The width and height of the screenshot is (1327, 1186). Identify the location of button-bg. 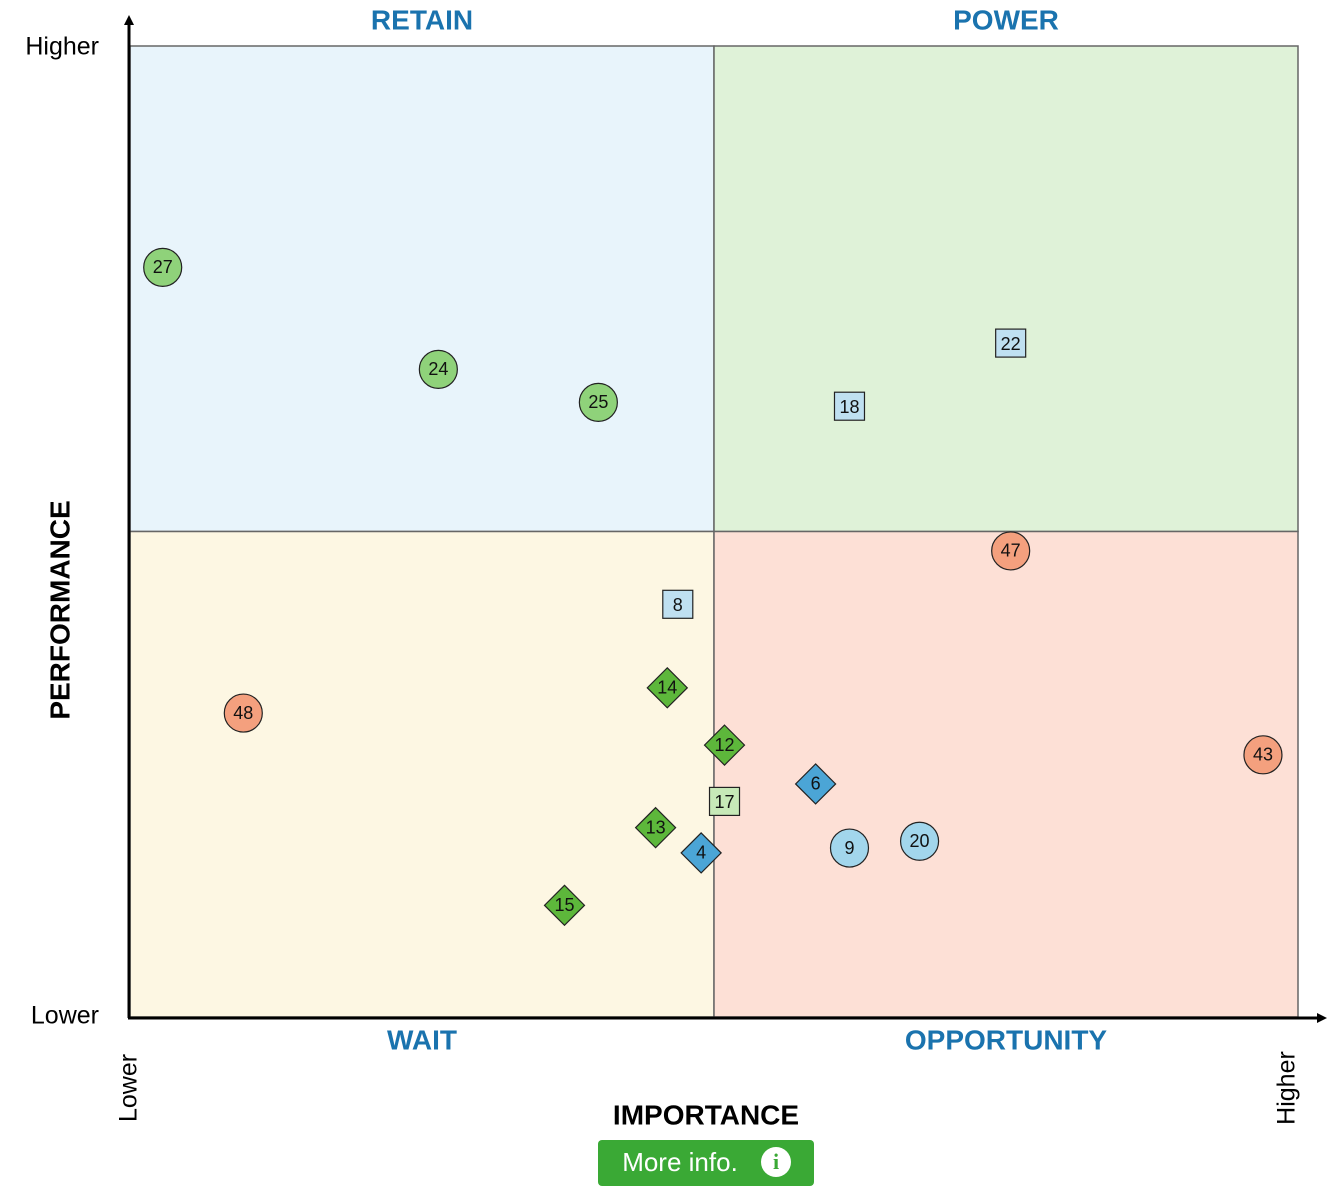
(706, 1163).